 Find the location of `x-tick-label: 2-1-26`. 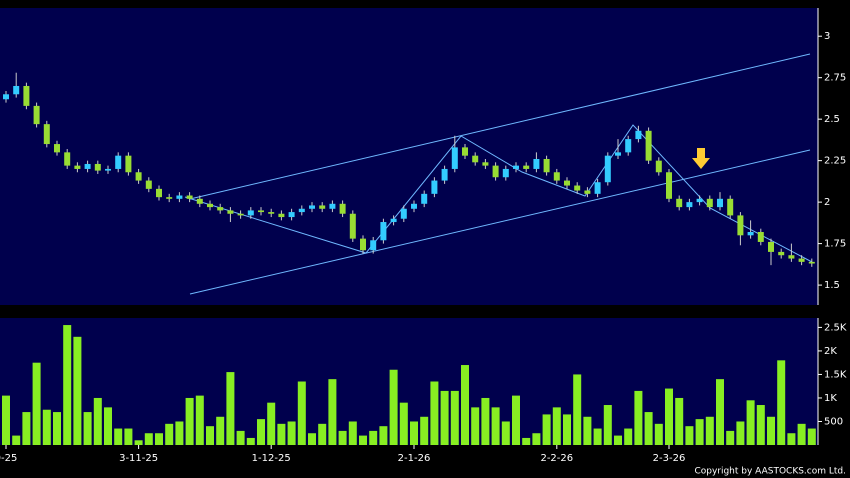

x-tick-label: 2-1-26 is located at coordinates (414, 458).